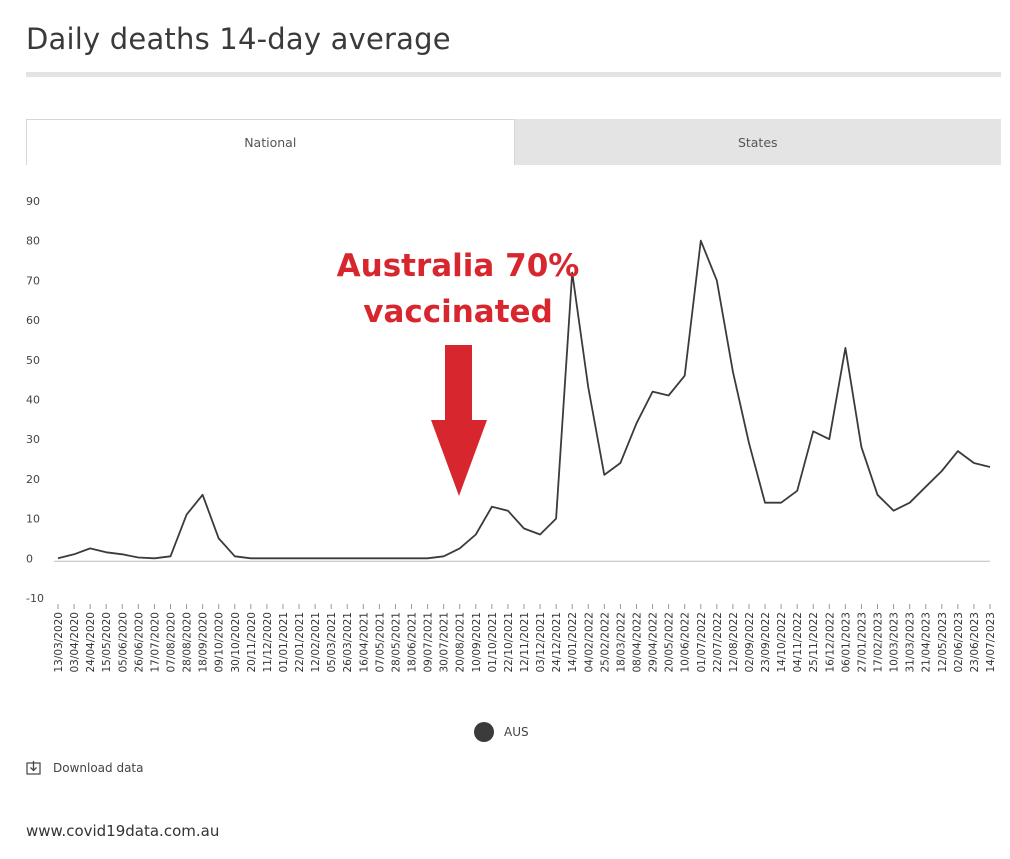  I want to click on x-tick-label: 03/04/2020, so click(75, 642).